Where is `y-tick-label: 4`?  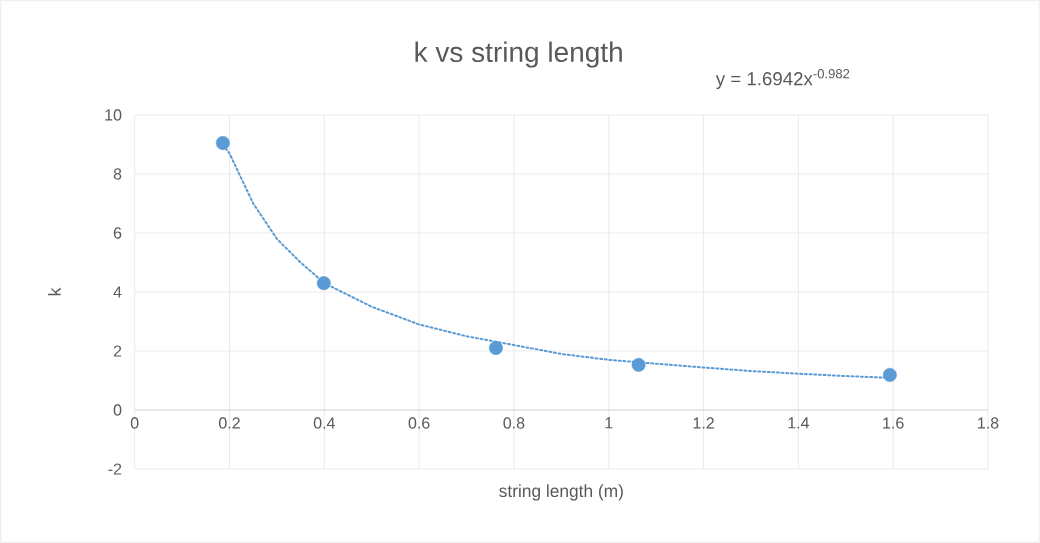
y-tick-label: 4 is located at coordinates (117, 292).